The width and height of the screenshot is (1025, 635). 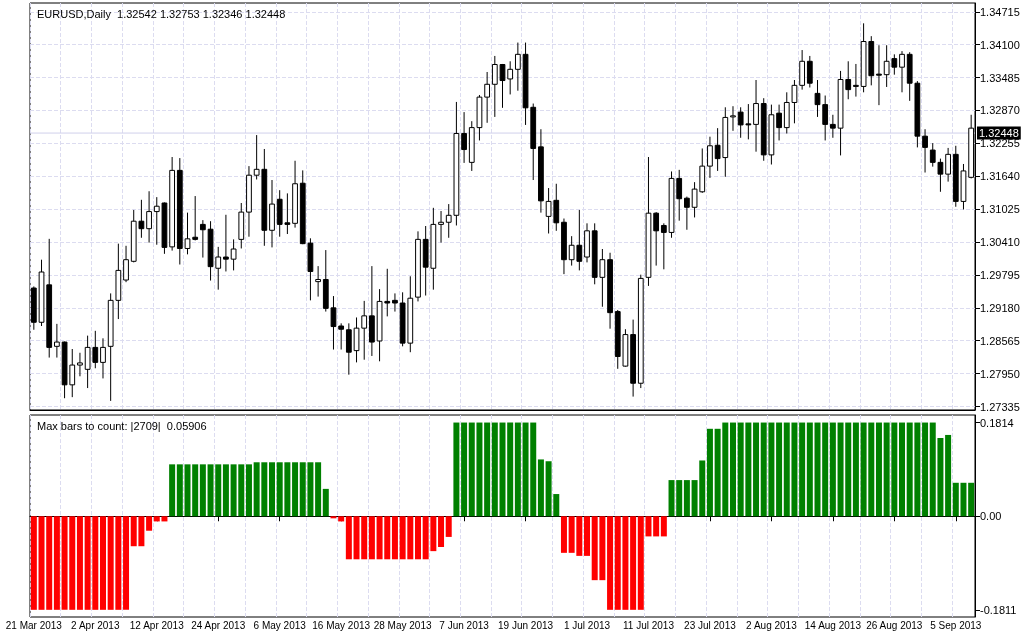 What do you see at coordinates (894, 625) in the screenshot?
I see `x-tick-label: 26 Aug 2013` at bounding box center [894, 625].